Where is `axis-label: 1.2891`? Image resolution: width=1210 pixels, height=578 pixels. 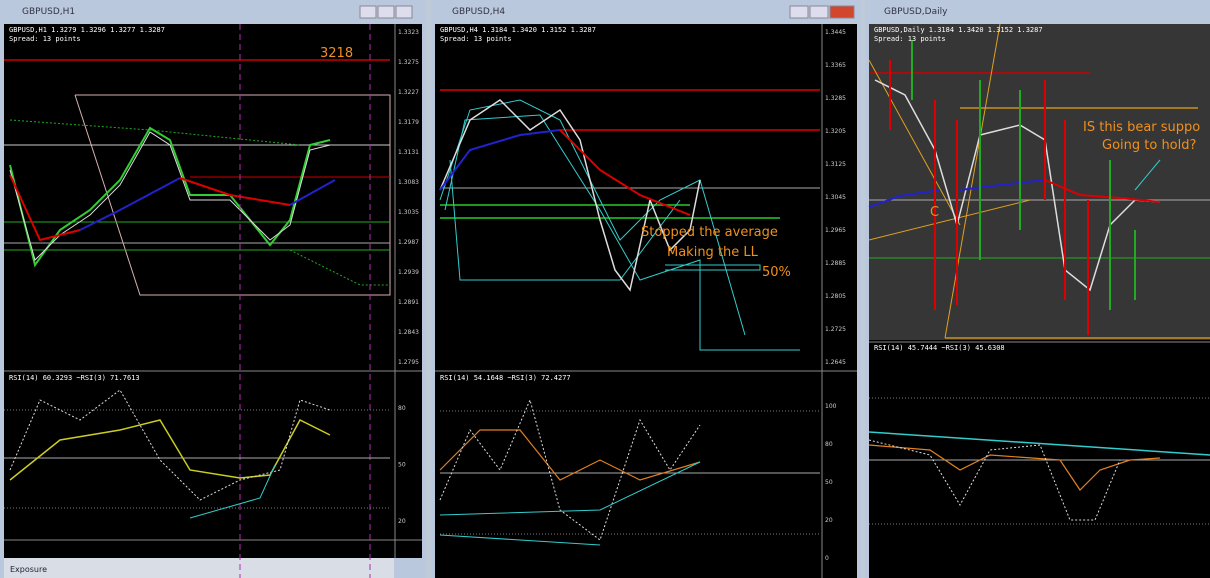 axis-label: 1.2891 is located at coordinates (408, 302).